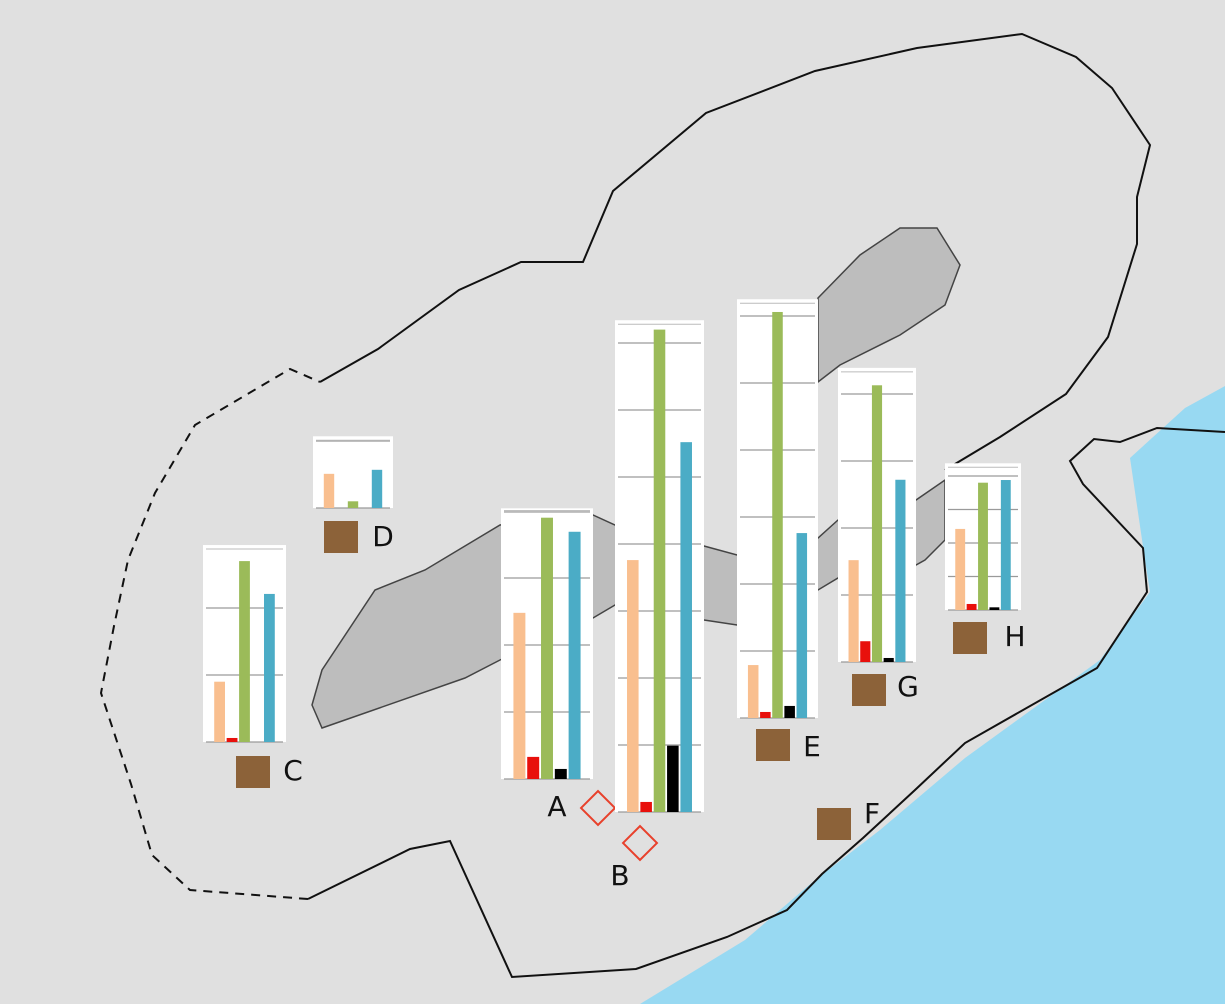 The image size is (1225, 1004). Describe the element at coordinates (383, 536) in the screenshot. I see `site-label: D` at that location.